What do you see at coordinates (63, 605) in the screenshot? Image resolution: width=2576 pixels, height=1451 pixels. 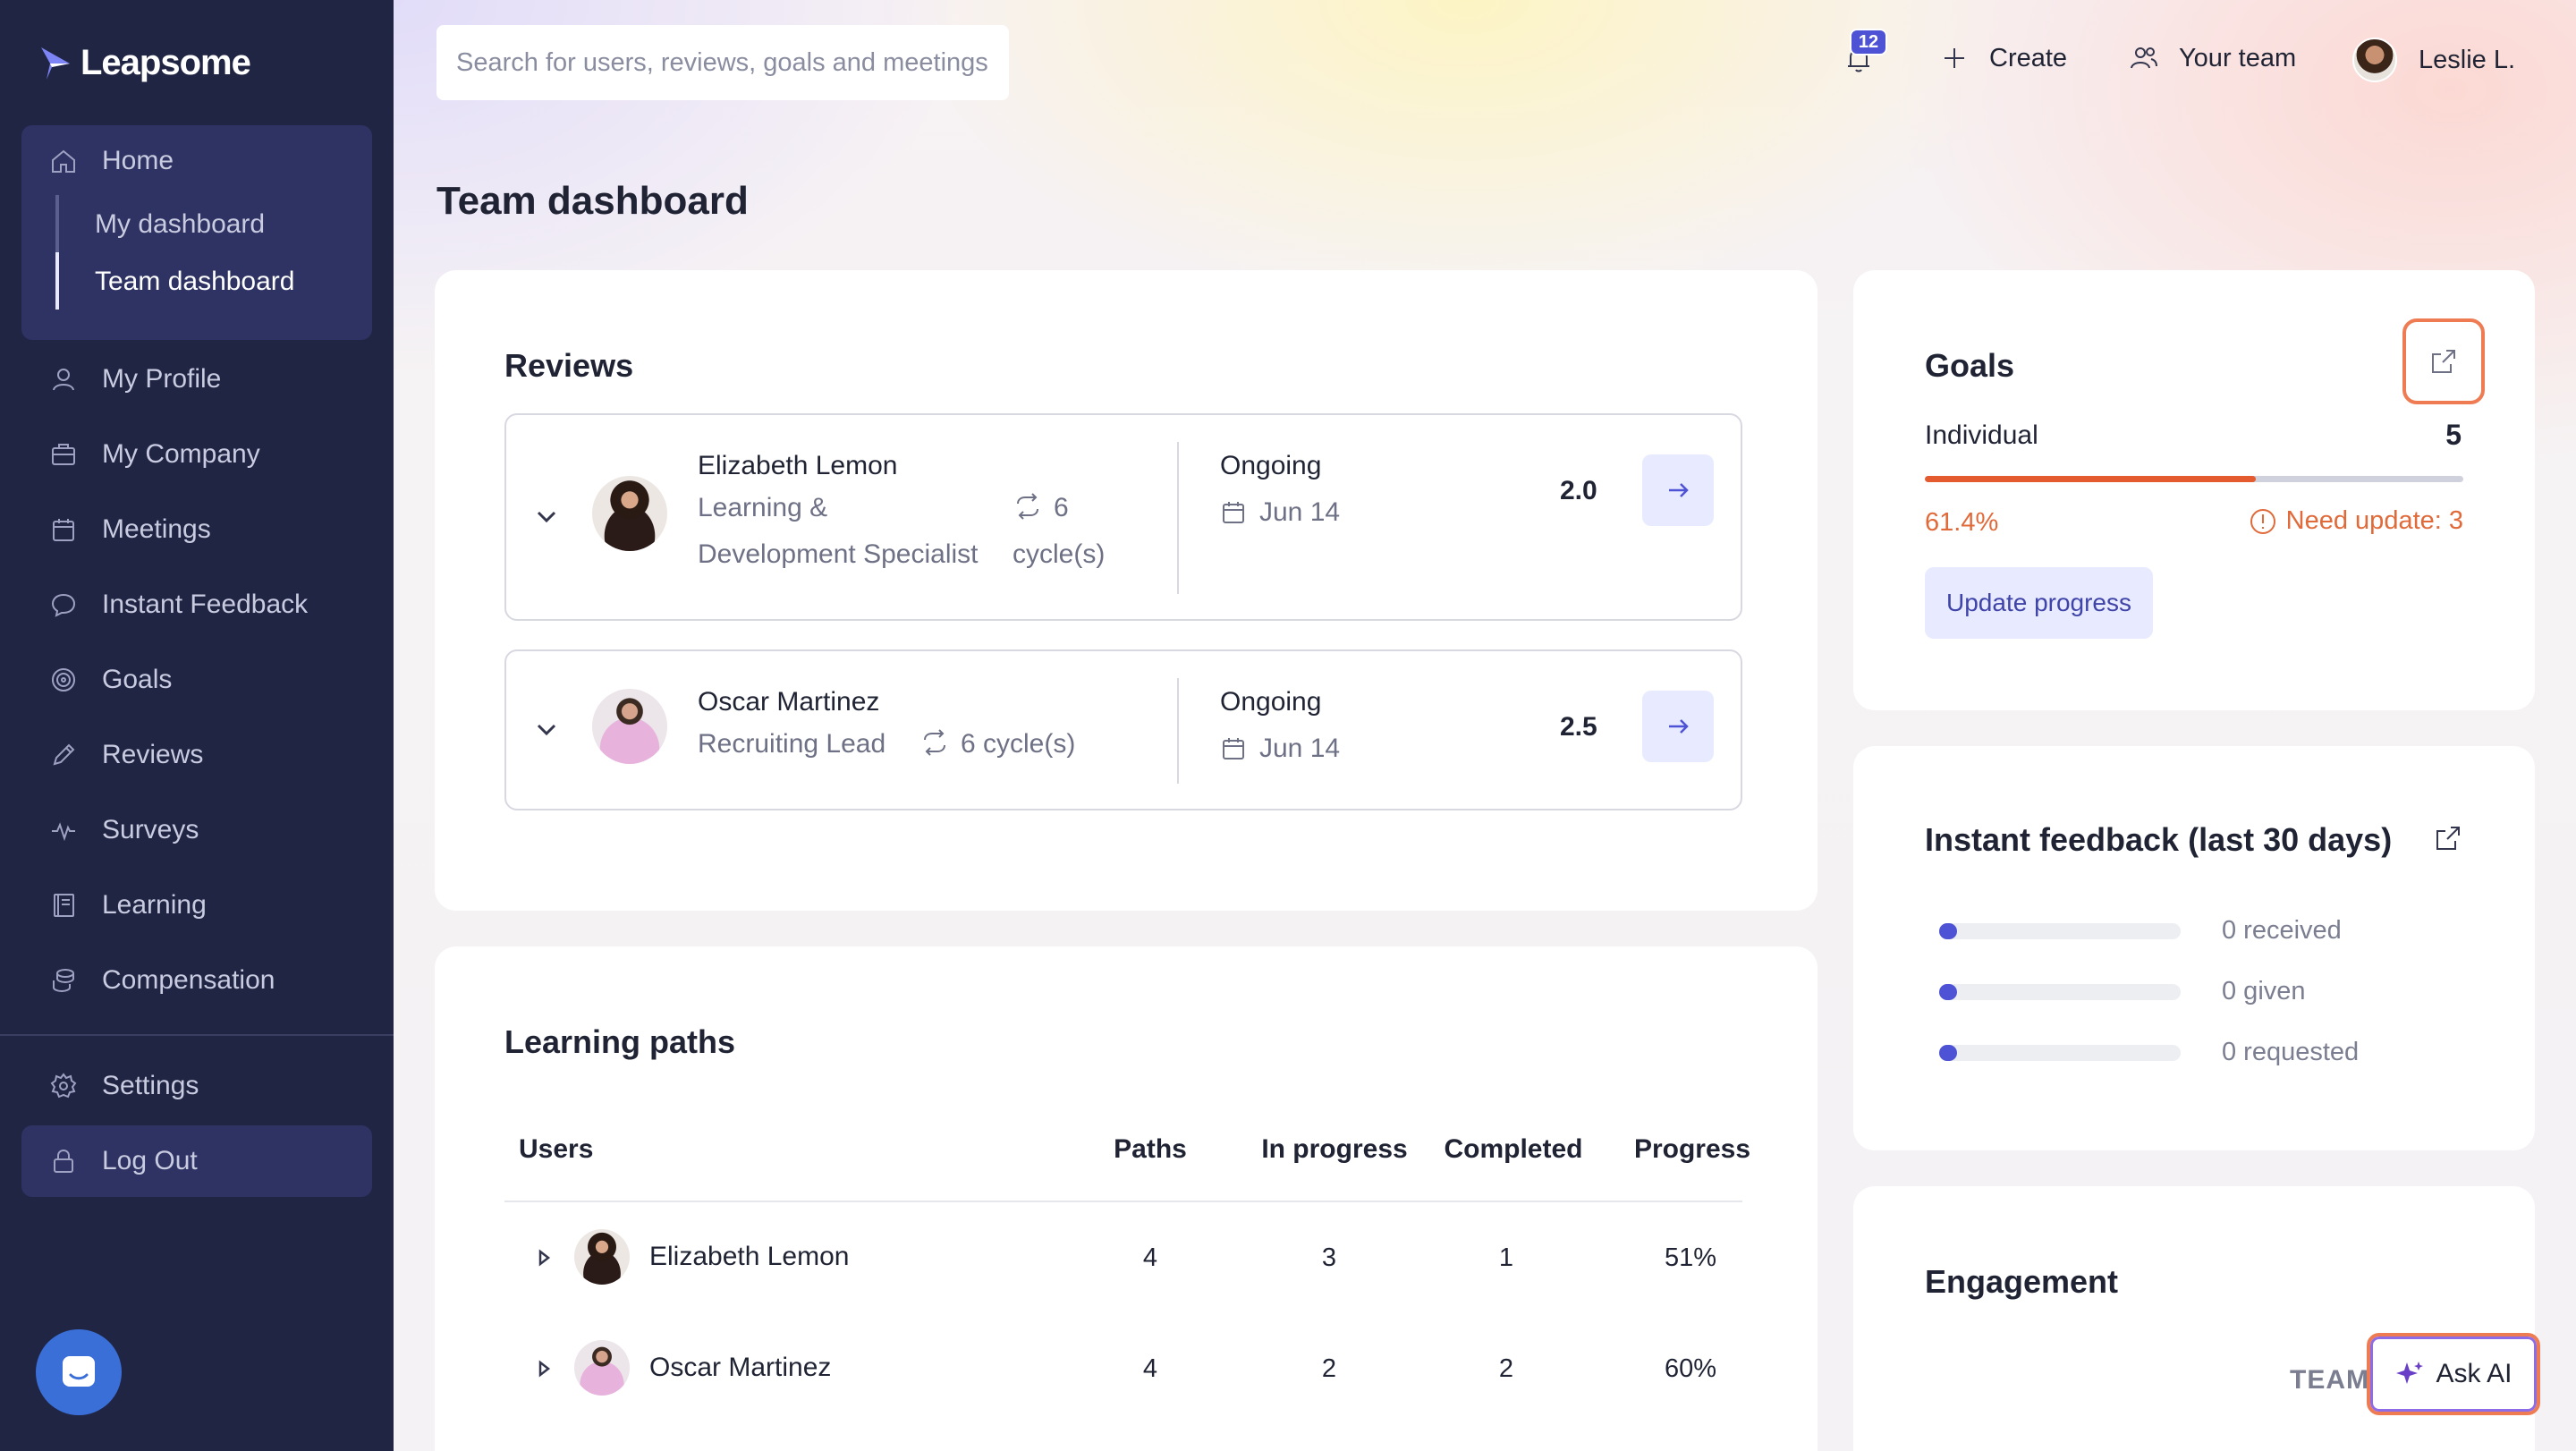 I see `chat-icon` at bounding box center [63, 605].